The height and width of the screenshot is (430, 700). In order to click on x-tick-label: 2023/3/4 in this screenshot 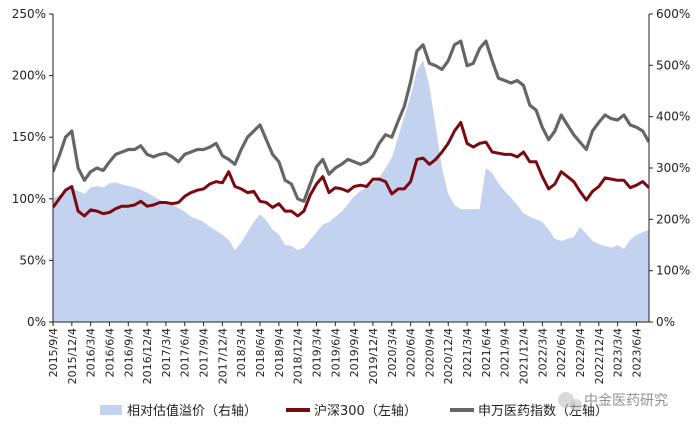, I will do `click(618, 352)`.